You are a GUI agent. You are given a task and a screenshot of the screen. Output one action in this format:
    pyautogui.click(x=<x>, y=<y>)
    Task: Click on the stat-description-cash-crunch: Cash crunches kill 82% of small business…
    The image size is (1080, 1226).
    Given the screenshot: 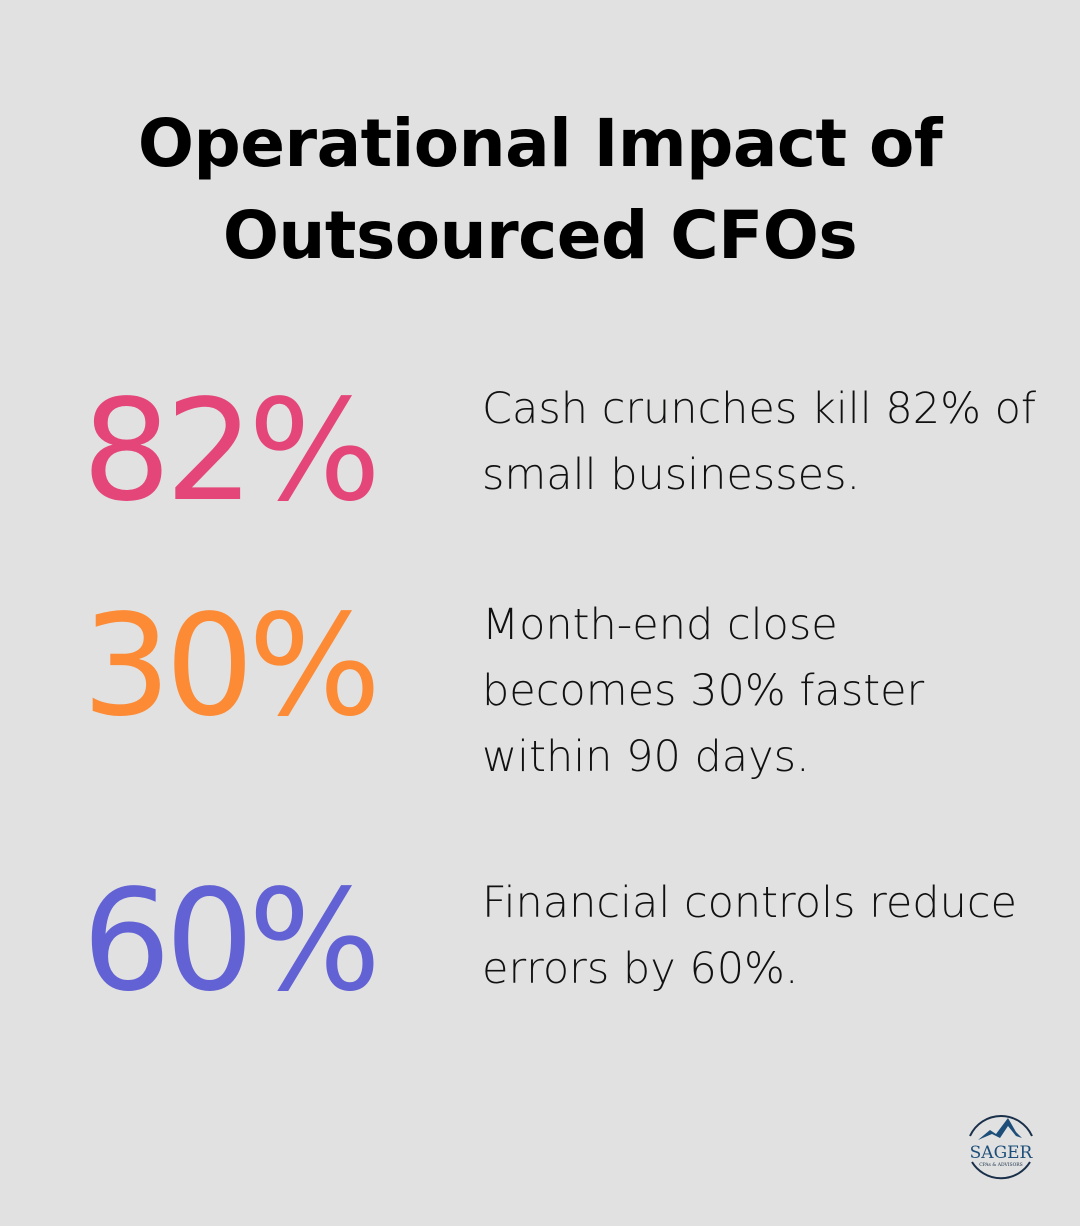 What is the action you would take?
    pyautogui.click(x=759, y=442)
    